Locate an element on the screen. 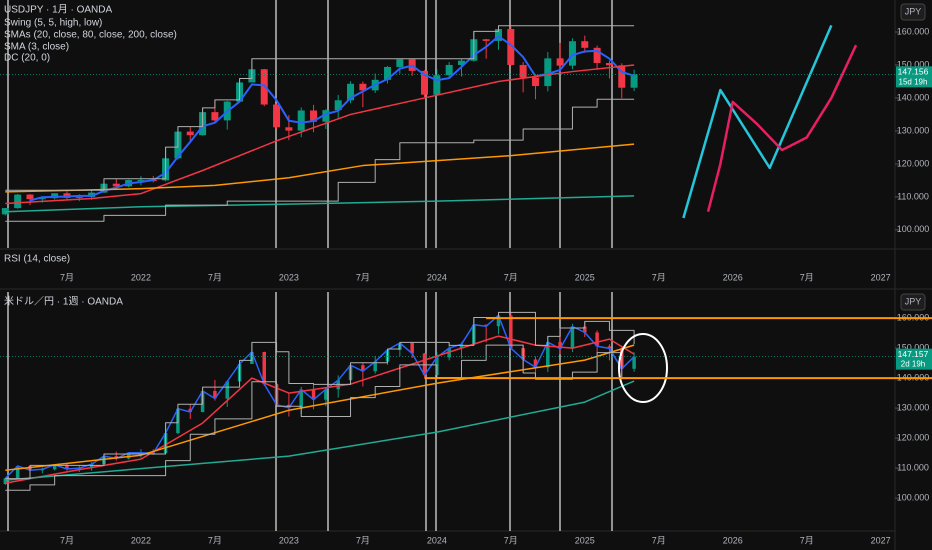 This screenshot has width=932, height=550. symbol-title: USDJPY · 1月 · OANDA is located at coordinates (58, 10).